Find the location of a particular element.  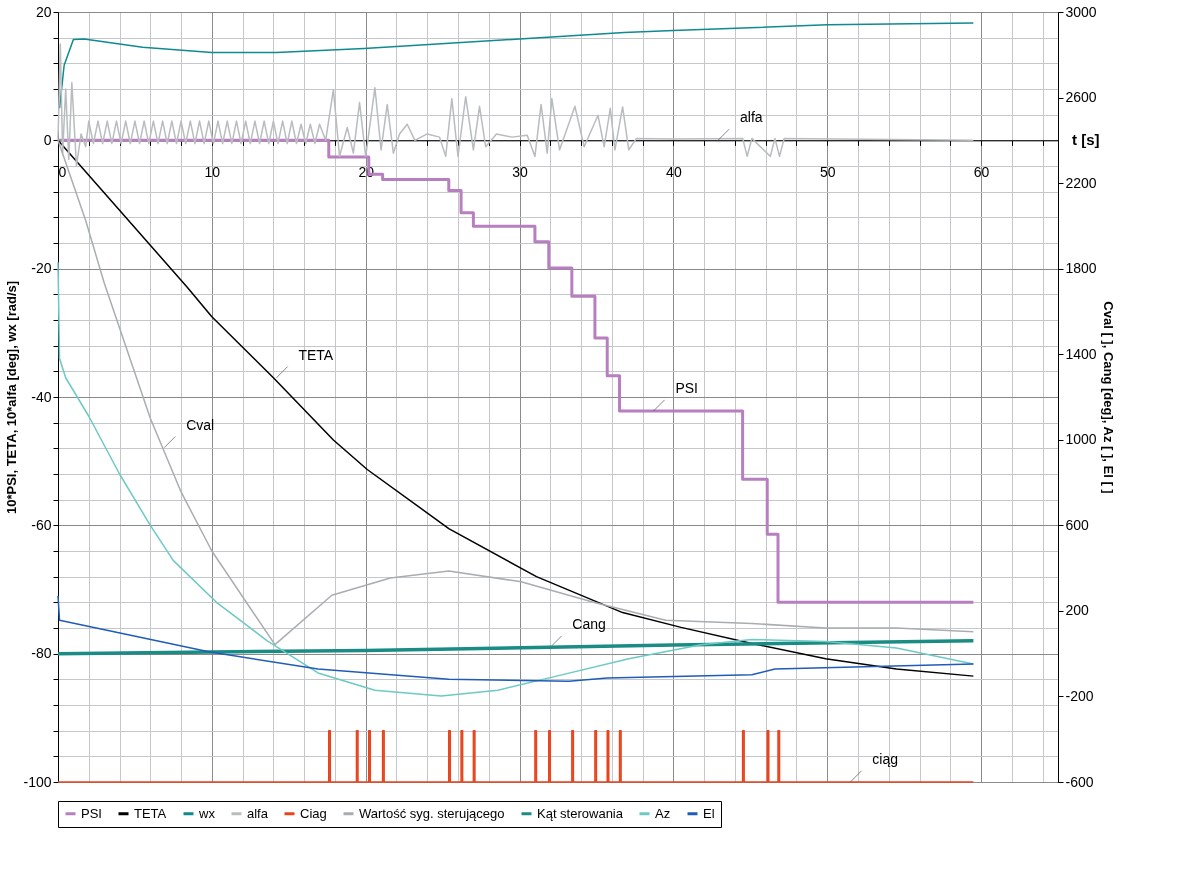

y2-tick-label: 1000 is located at coordinates (1081, 439).